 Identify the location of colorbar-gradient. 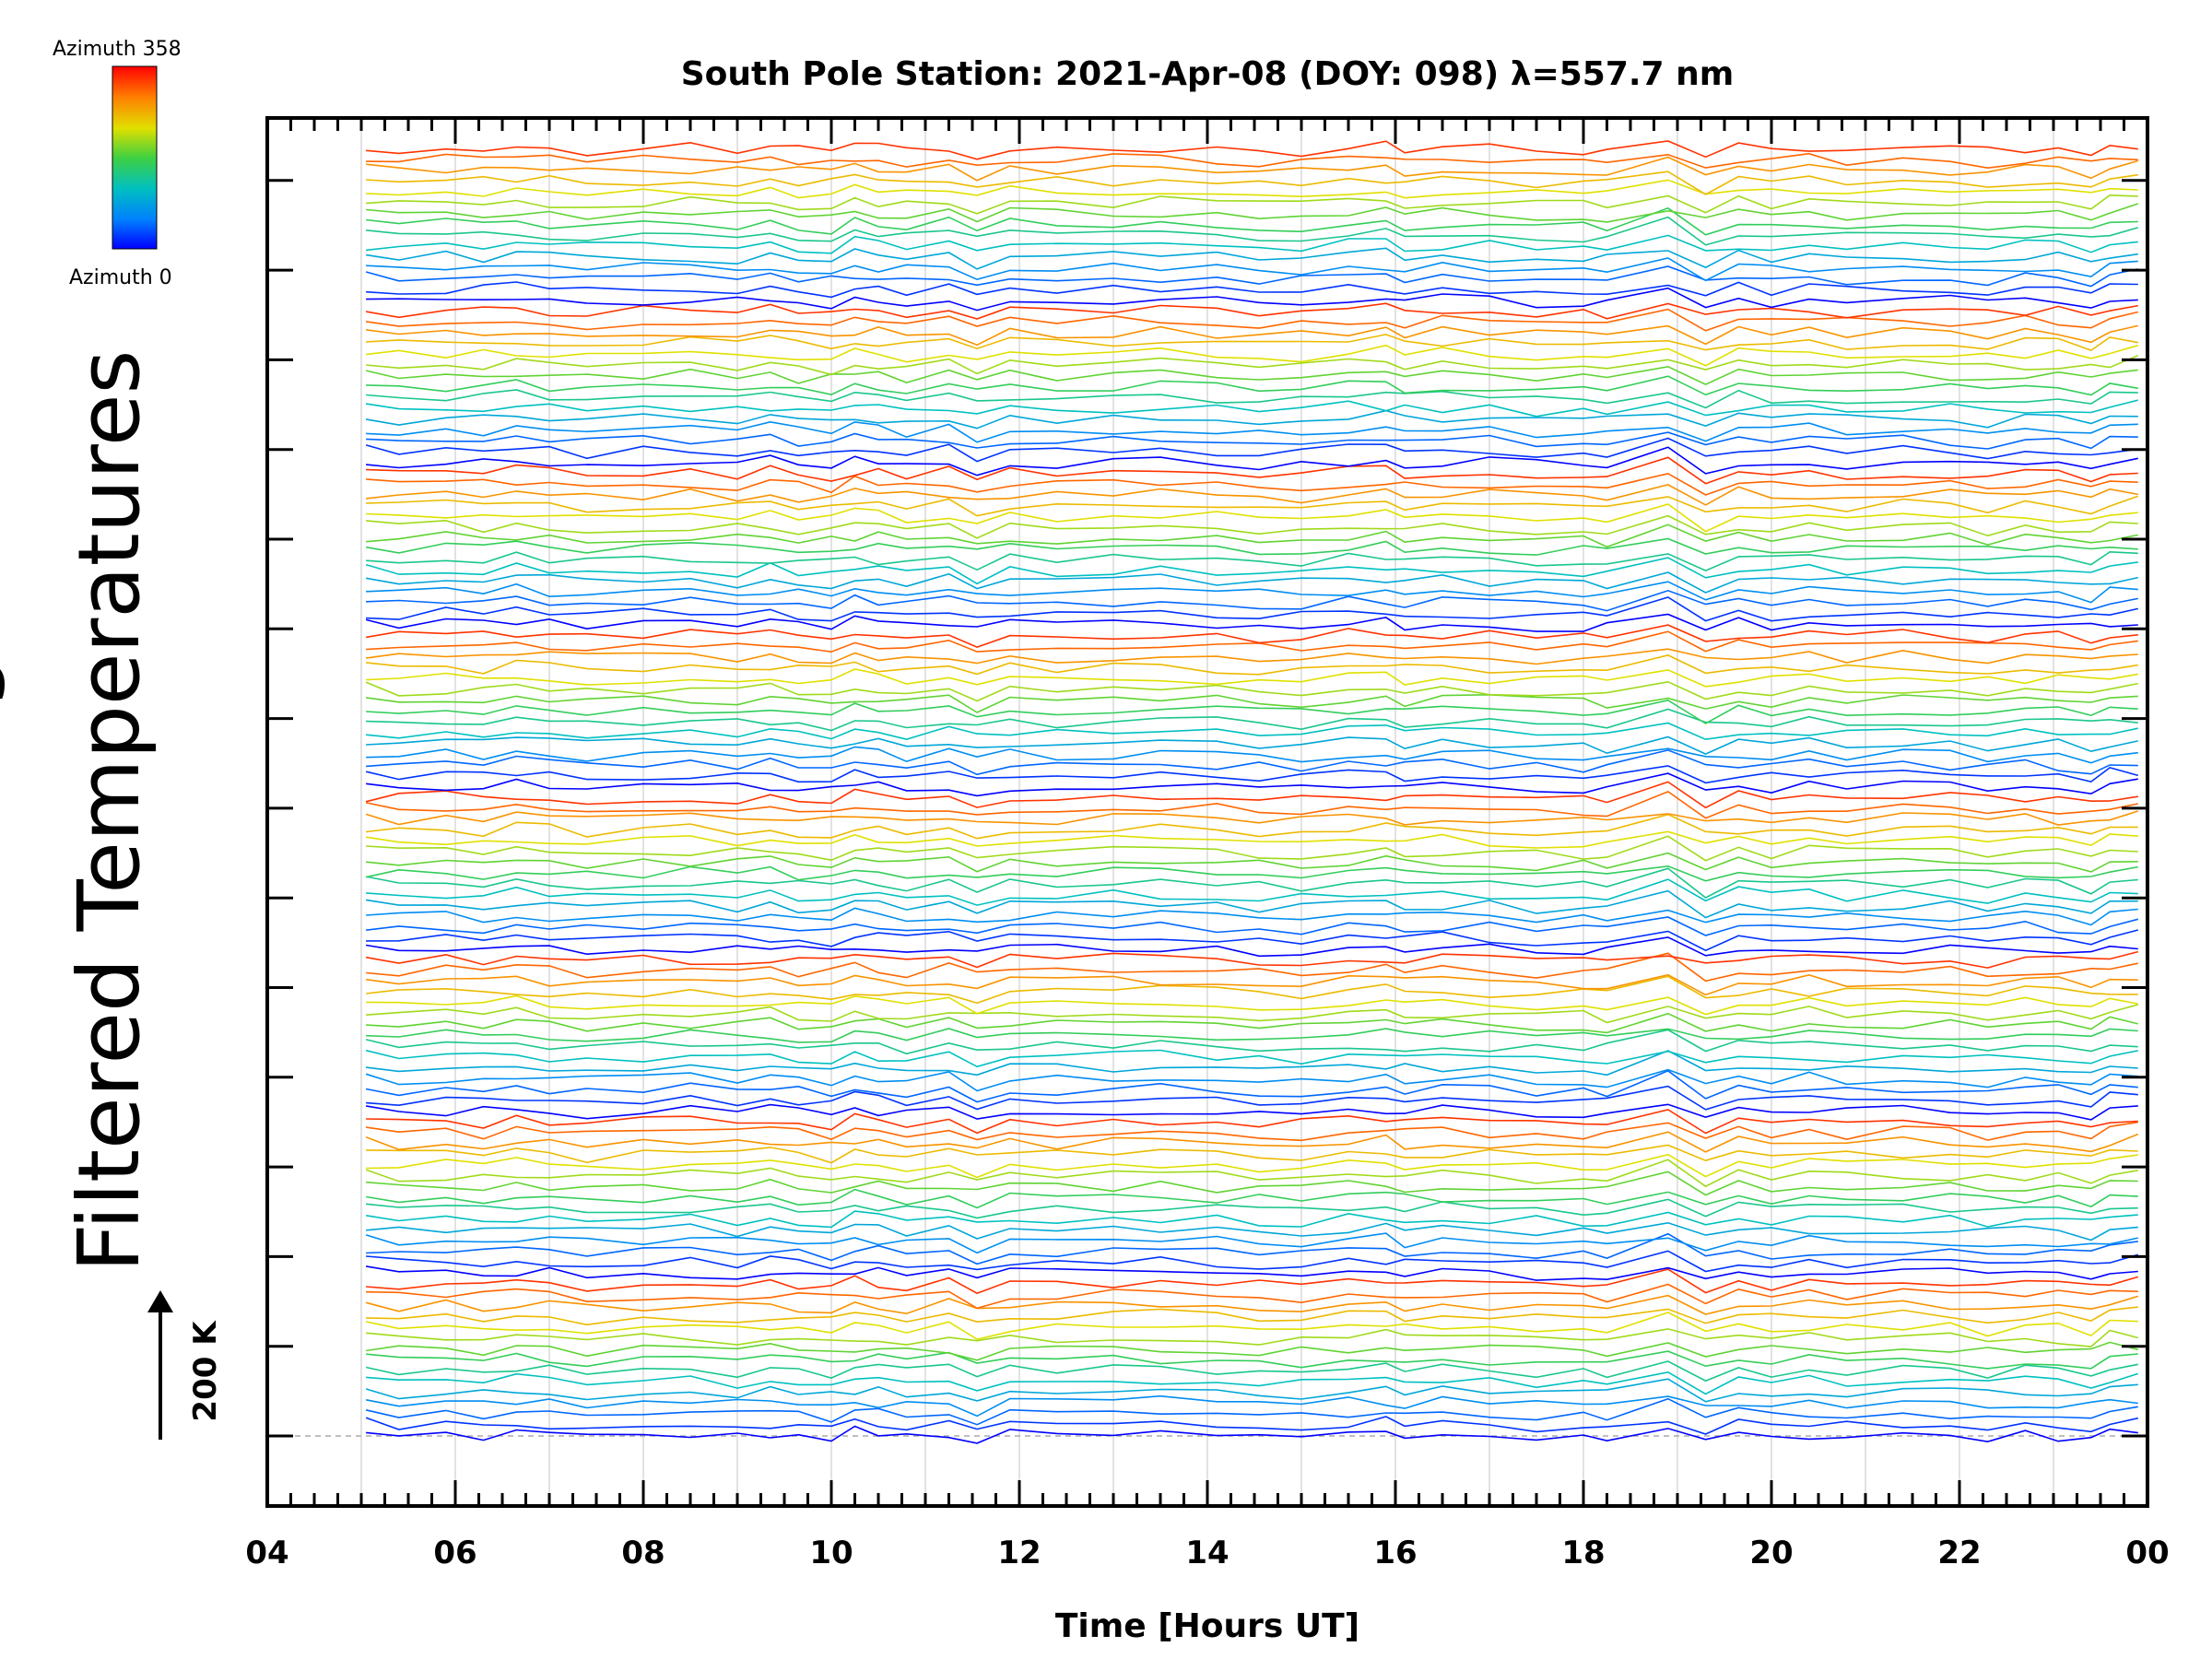
(135, 157).